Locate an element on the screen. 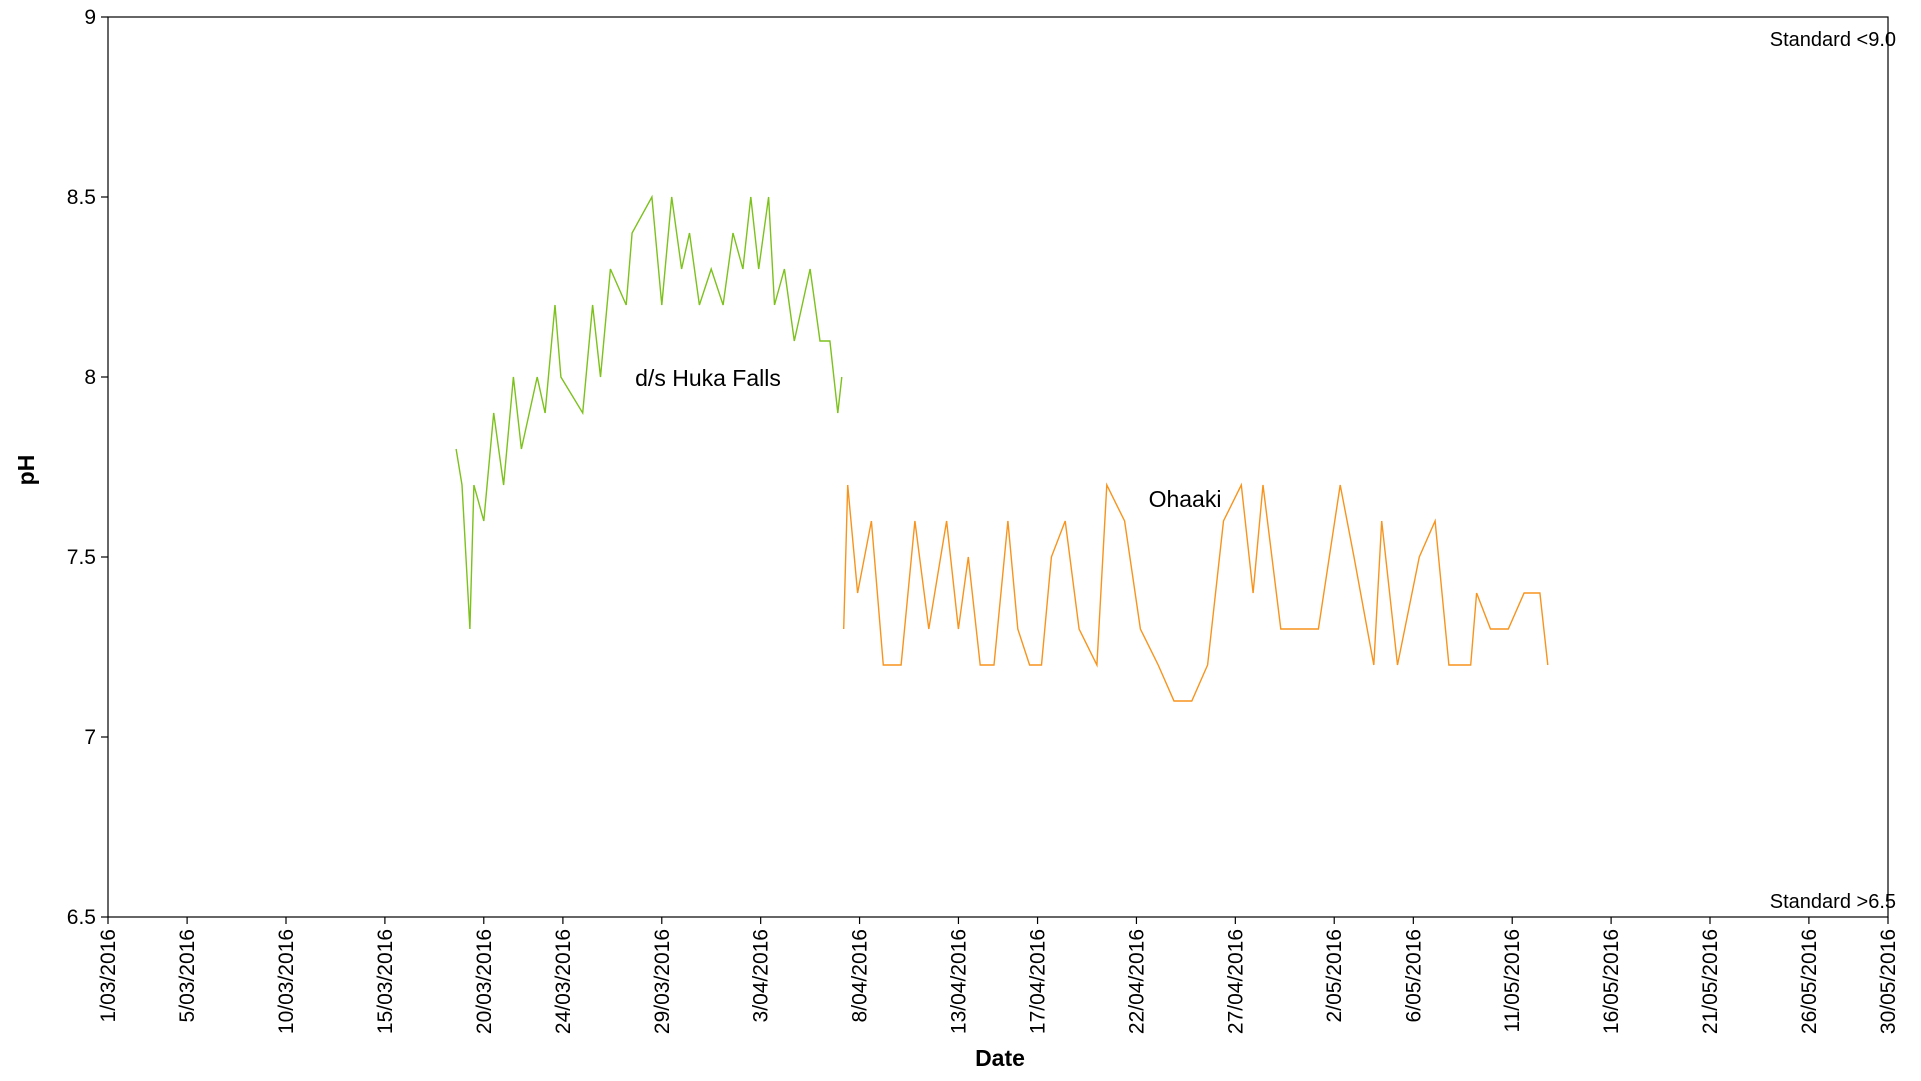 The height and width of the screenshot is (1081, 1921). x-tick-label: 17/04/2016 is located at coordinates (1038, 981).